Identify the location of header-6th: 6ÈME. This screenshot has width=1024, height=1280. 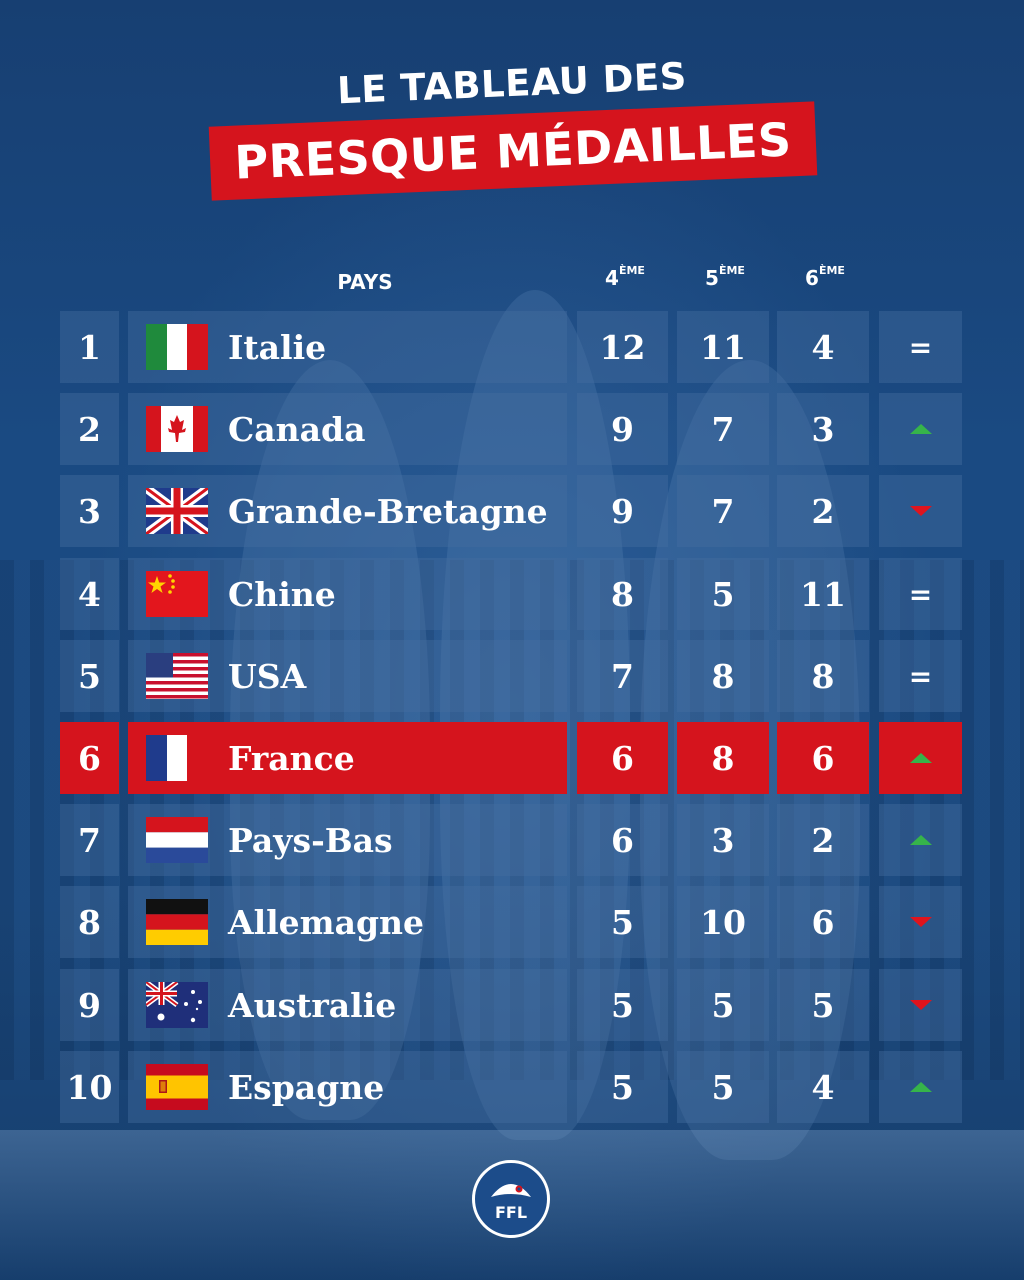
(825, 277).